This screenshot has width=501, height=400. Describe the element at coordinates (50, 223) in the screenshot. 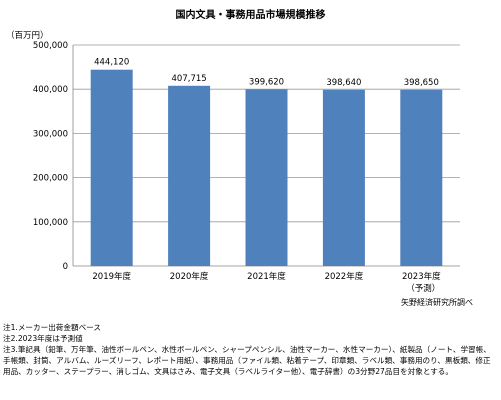

I see `y-tick-label: 100,000` at that location.